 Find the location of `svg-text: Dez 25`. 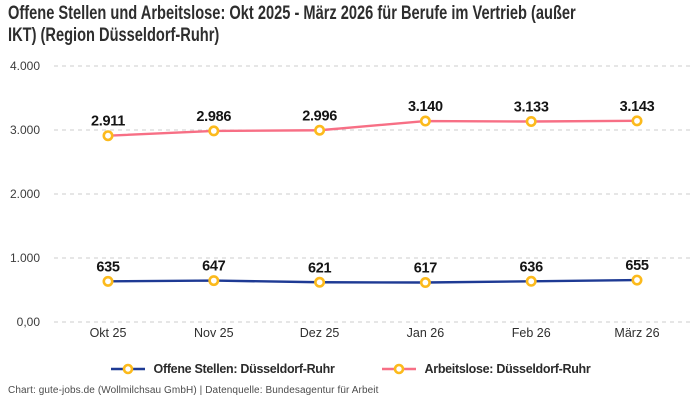

svg-text: Dez 25 is located at coordinates (320, 333).